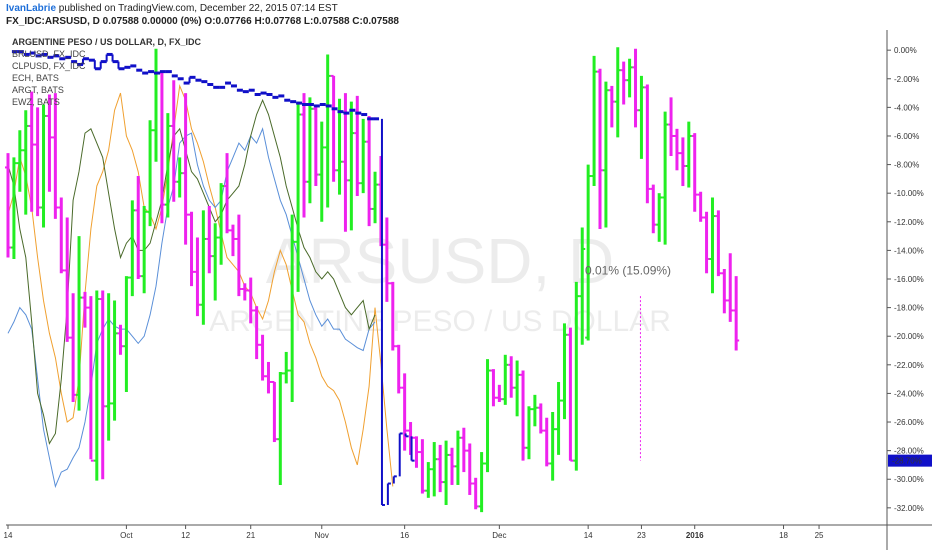 The height and width of the screenshot is (550, 932). Describe the element at coordinates (126, 535) in the screenshot. I see `x-tick-label: Oct` at that location.